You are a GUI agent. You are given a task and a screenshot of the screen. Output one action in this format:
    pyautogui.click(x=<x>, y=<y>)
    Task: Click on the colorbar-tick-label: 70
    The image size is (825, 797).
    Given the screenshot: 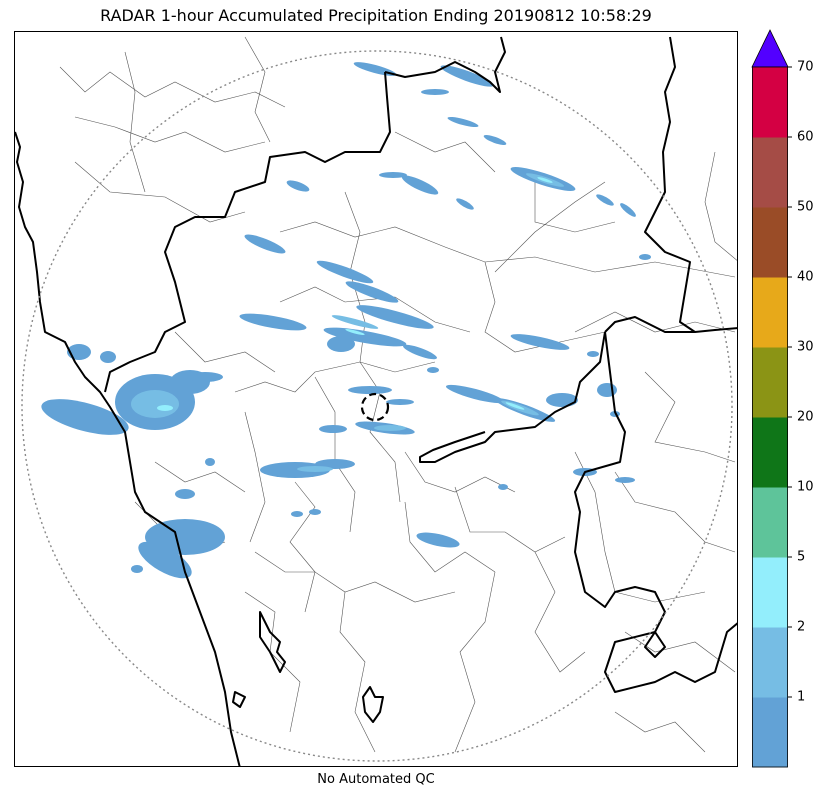 What is the action you would take?
    pyautogui.click(x=805, y=67)
    